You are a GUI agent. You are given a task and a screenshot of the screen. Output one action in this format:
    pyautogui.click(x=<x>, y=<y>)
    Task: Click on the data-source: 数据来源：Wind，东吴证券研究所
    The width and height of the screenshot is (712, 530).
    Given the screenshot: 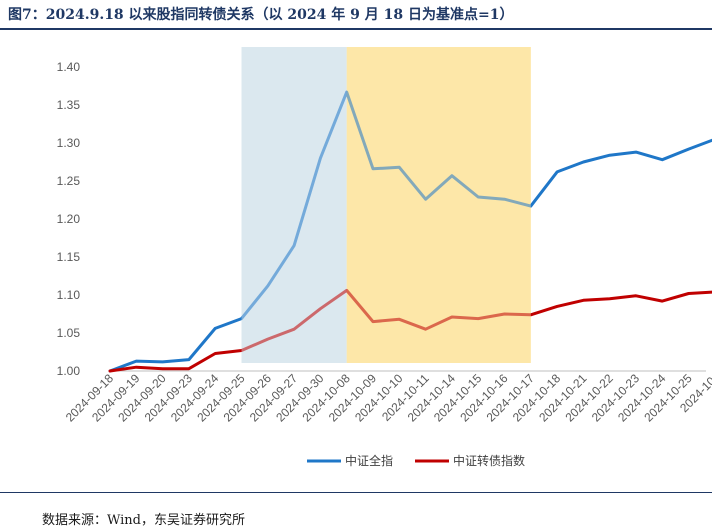 What is the action you would take?
    pyautogui.click(x=143, y=520)
    